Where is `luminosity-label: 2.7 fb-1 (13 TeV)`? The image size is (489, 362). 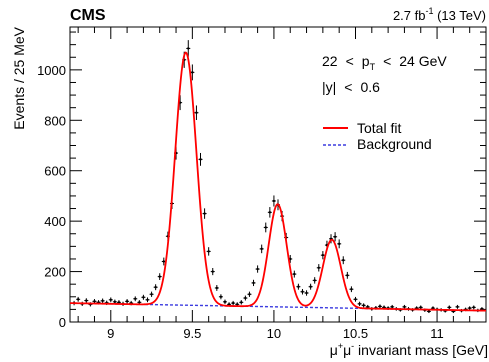
luminosity-label: 2.7 fb-1 (13 TeV) is located at coordinates (439, 14).